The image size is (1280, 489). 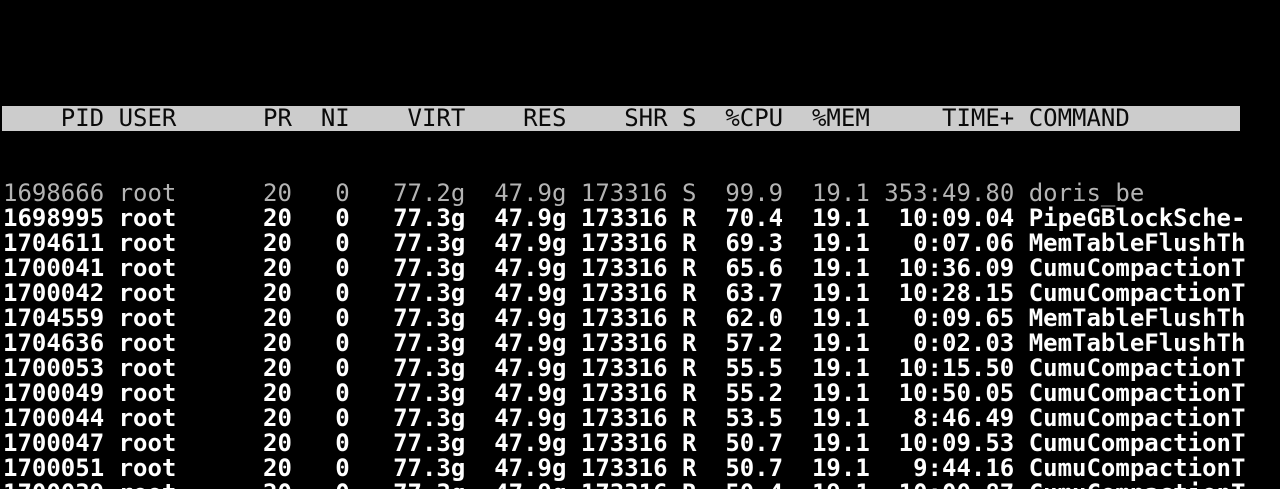 What do you see at coordinates (754, 118) in the screenshot?
I see `column-header-cpu: %CPU` at bounding box center [754, 118].